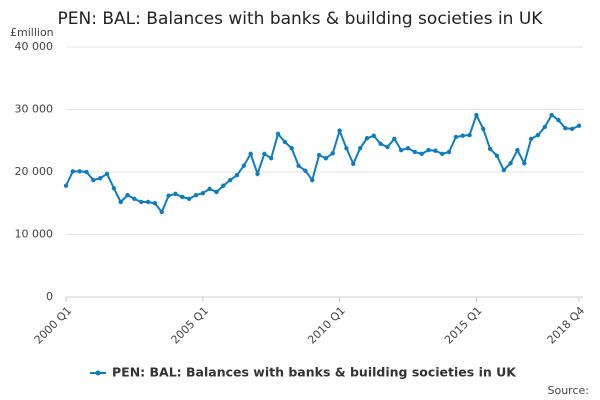 The height and width of the screenshot is (400, 600). Describe the element at coordinates (463, 325) in the screenshot. I see `x-tick-label: 2015 Q1` at that location.